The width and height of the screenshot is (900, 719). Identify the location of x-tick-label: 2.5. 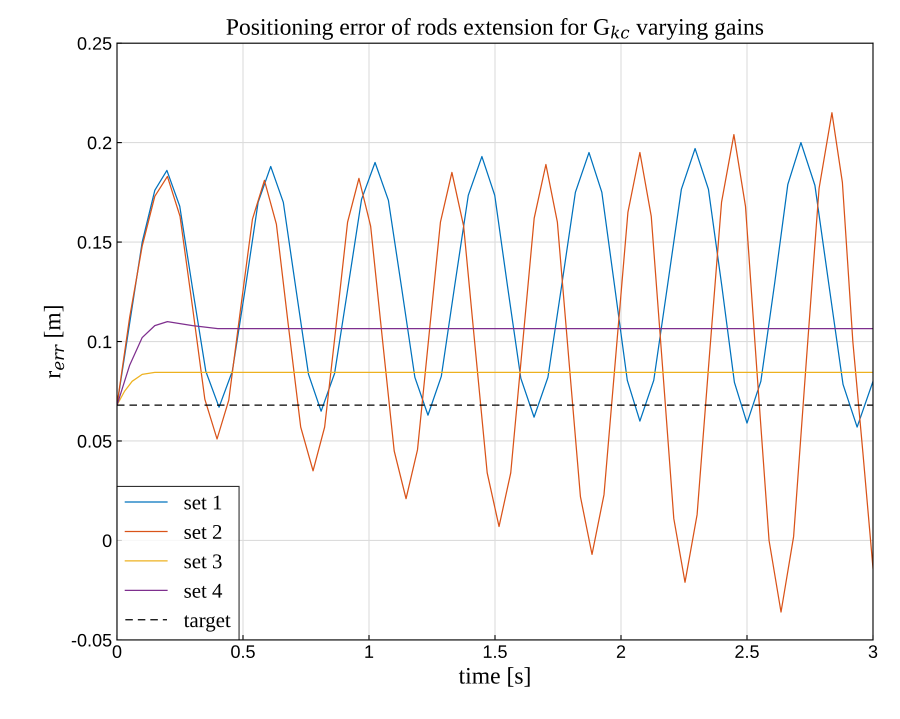
(747, 651).